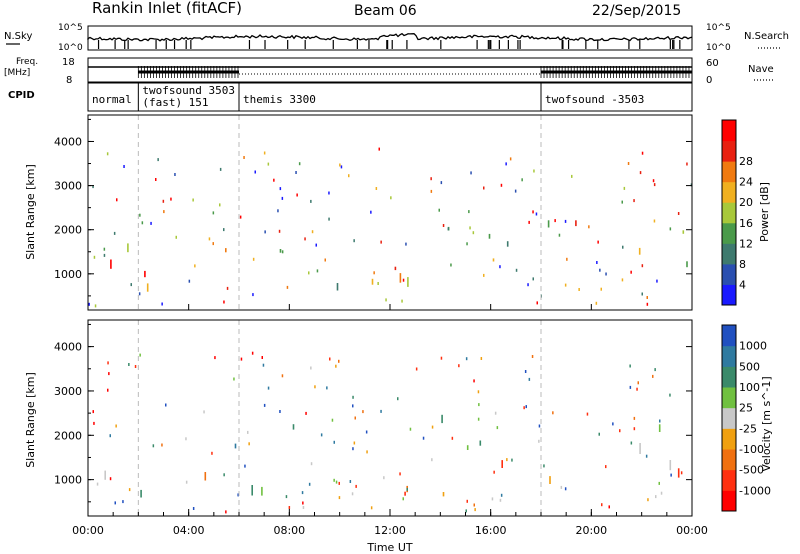 This screenshot has height=554, width=800. I want to click on colorbar-tick-label: 8, so click(742, 264).